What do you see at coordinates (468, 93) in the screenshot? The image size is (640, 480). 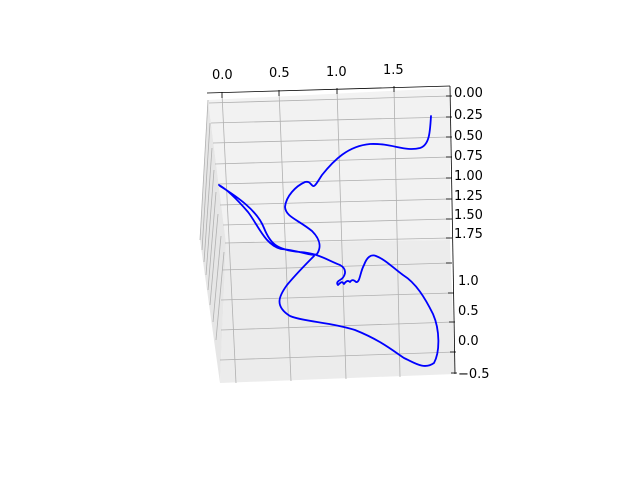 I see `y-tick-label: 0.00` at bounding box center [468, 93].